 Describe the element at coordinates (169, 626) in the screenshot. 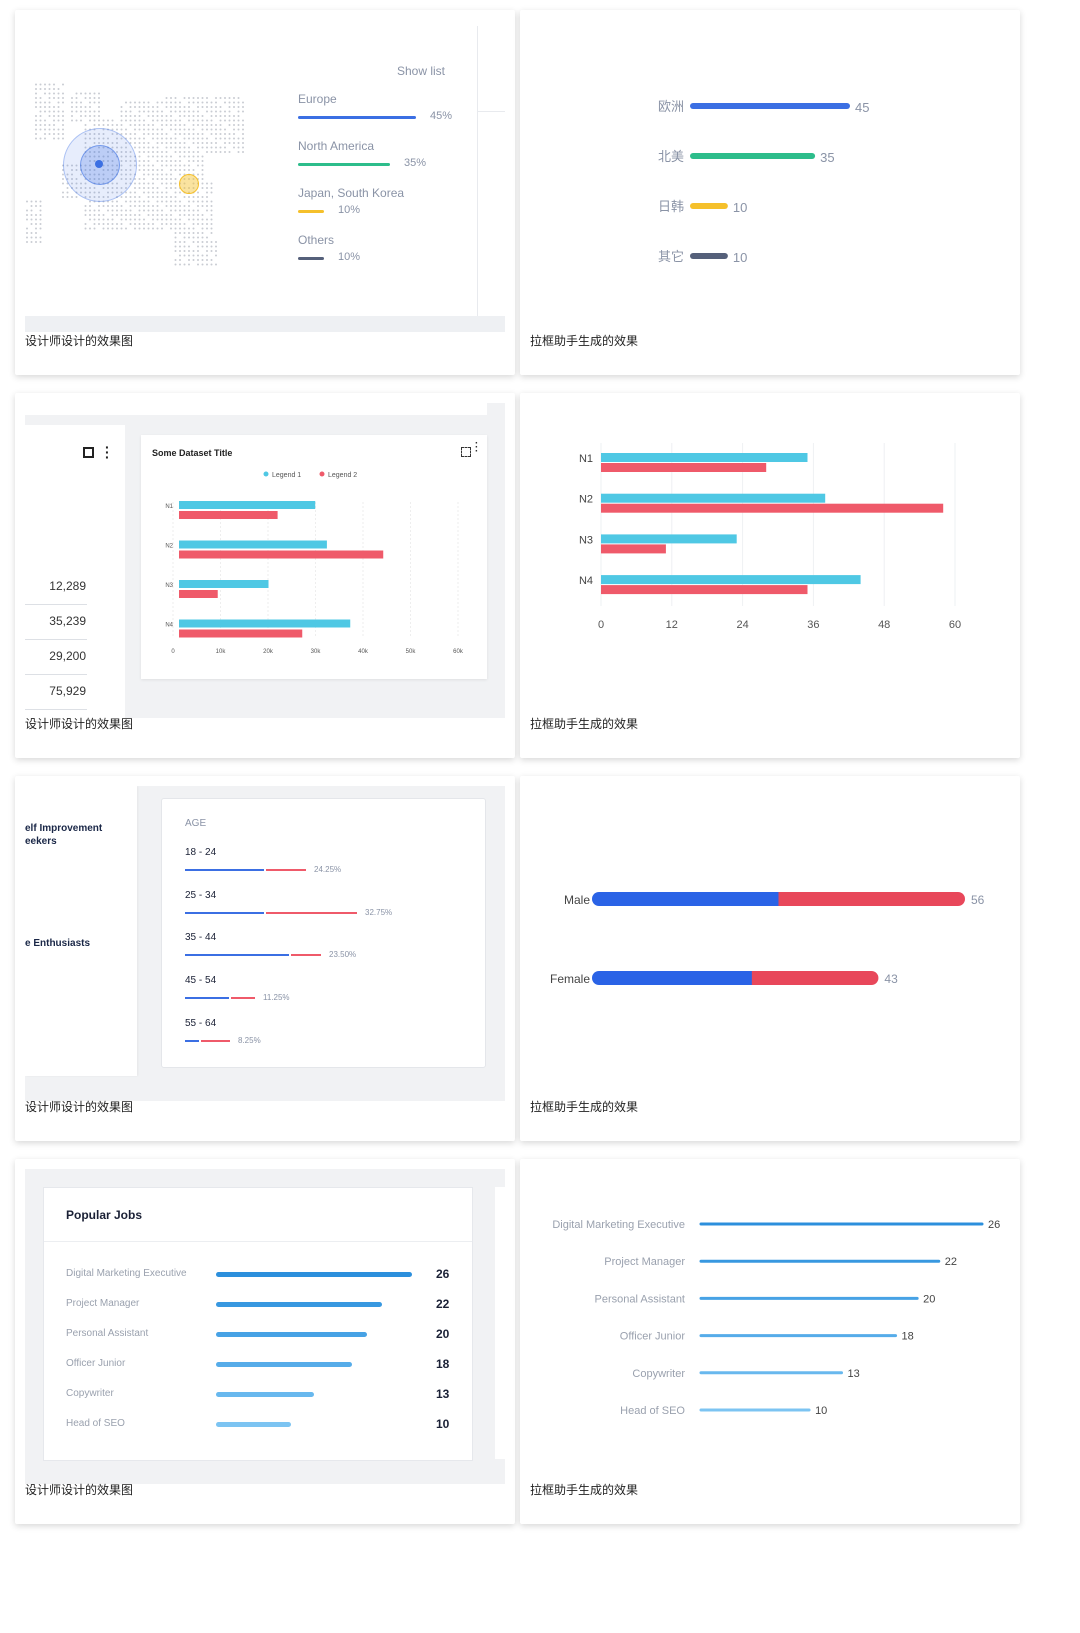

I see `category-label: N4` at that location.